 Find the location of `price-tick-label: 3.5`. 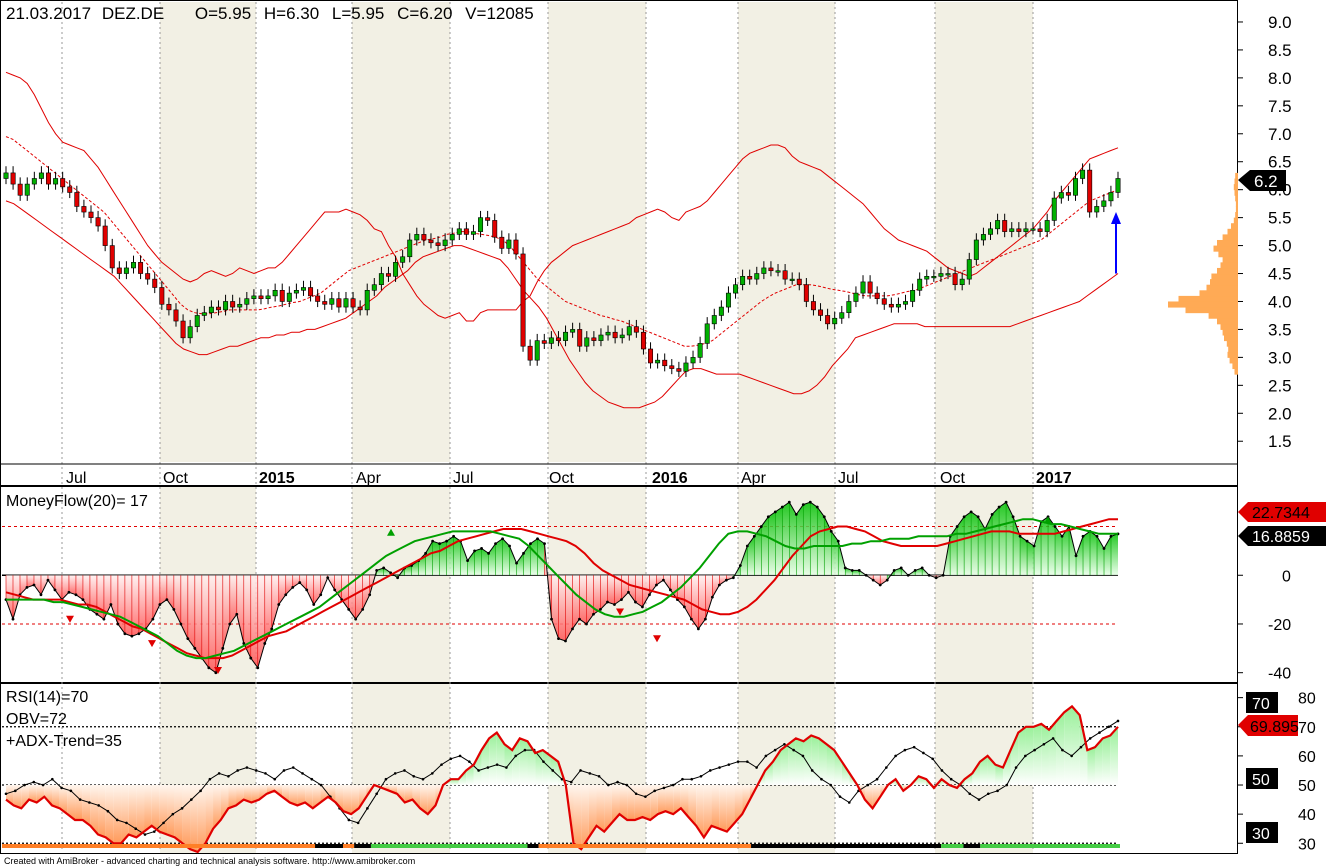

price-tick-label: 3.5 is located at coordinates (1280, 329).